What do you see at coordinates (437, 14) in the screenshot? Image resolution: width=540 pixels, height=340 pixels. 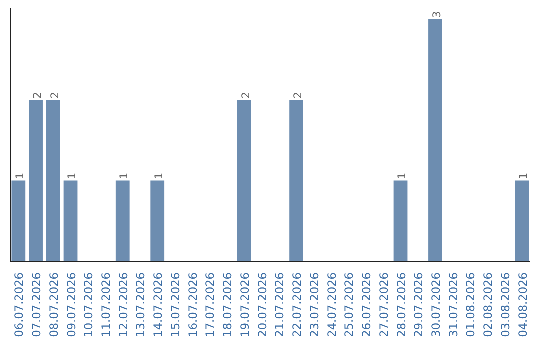 I see `data-label: 3` at bounding box center [437, 14].